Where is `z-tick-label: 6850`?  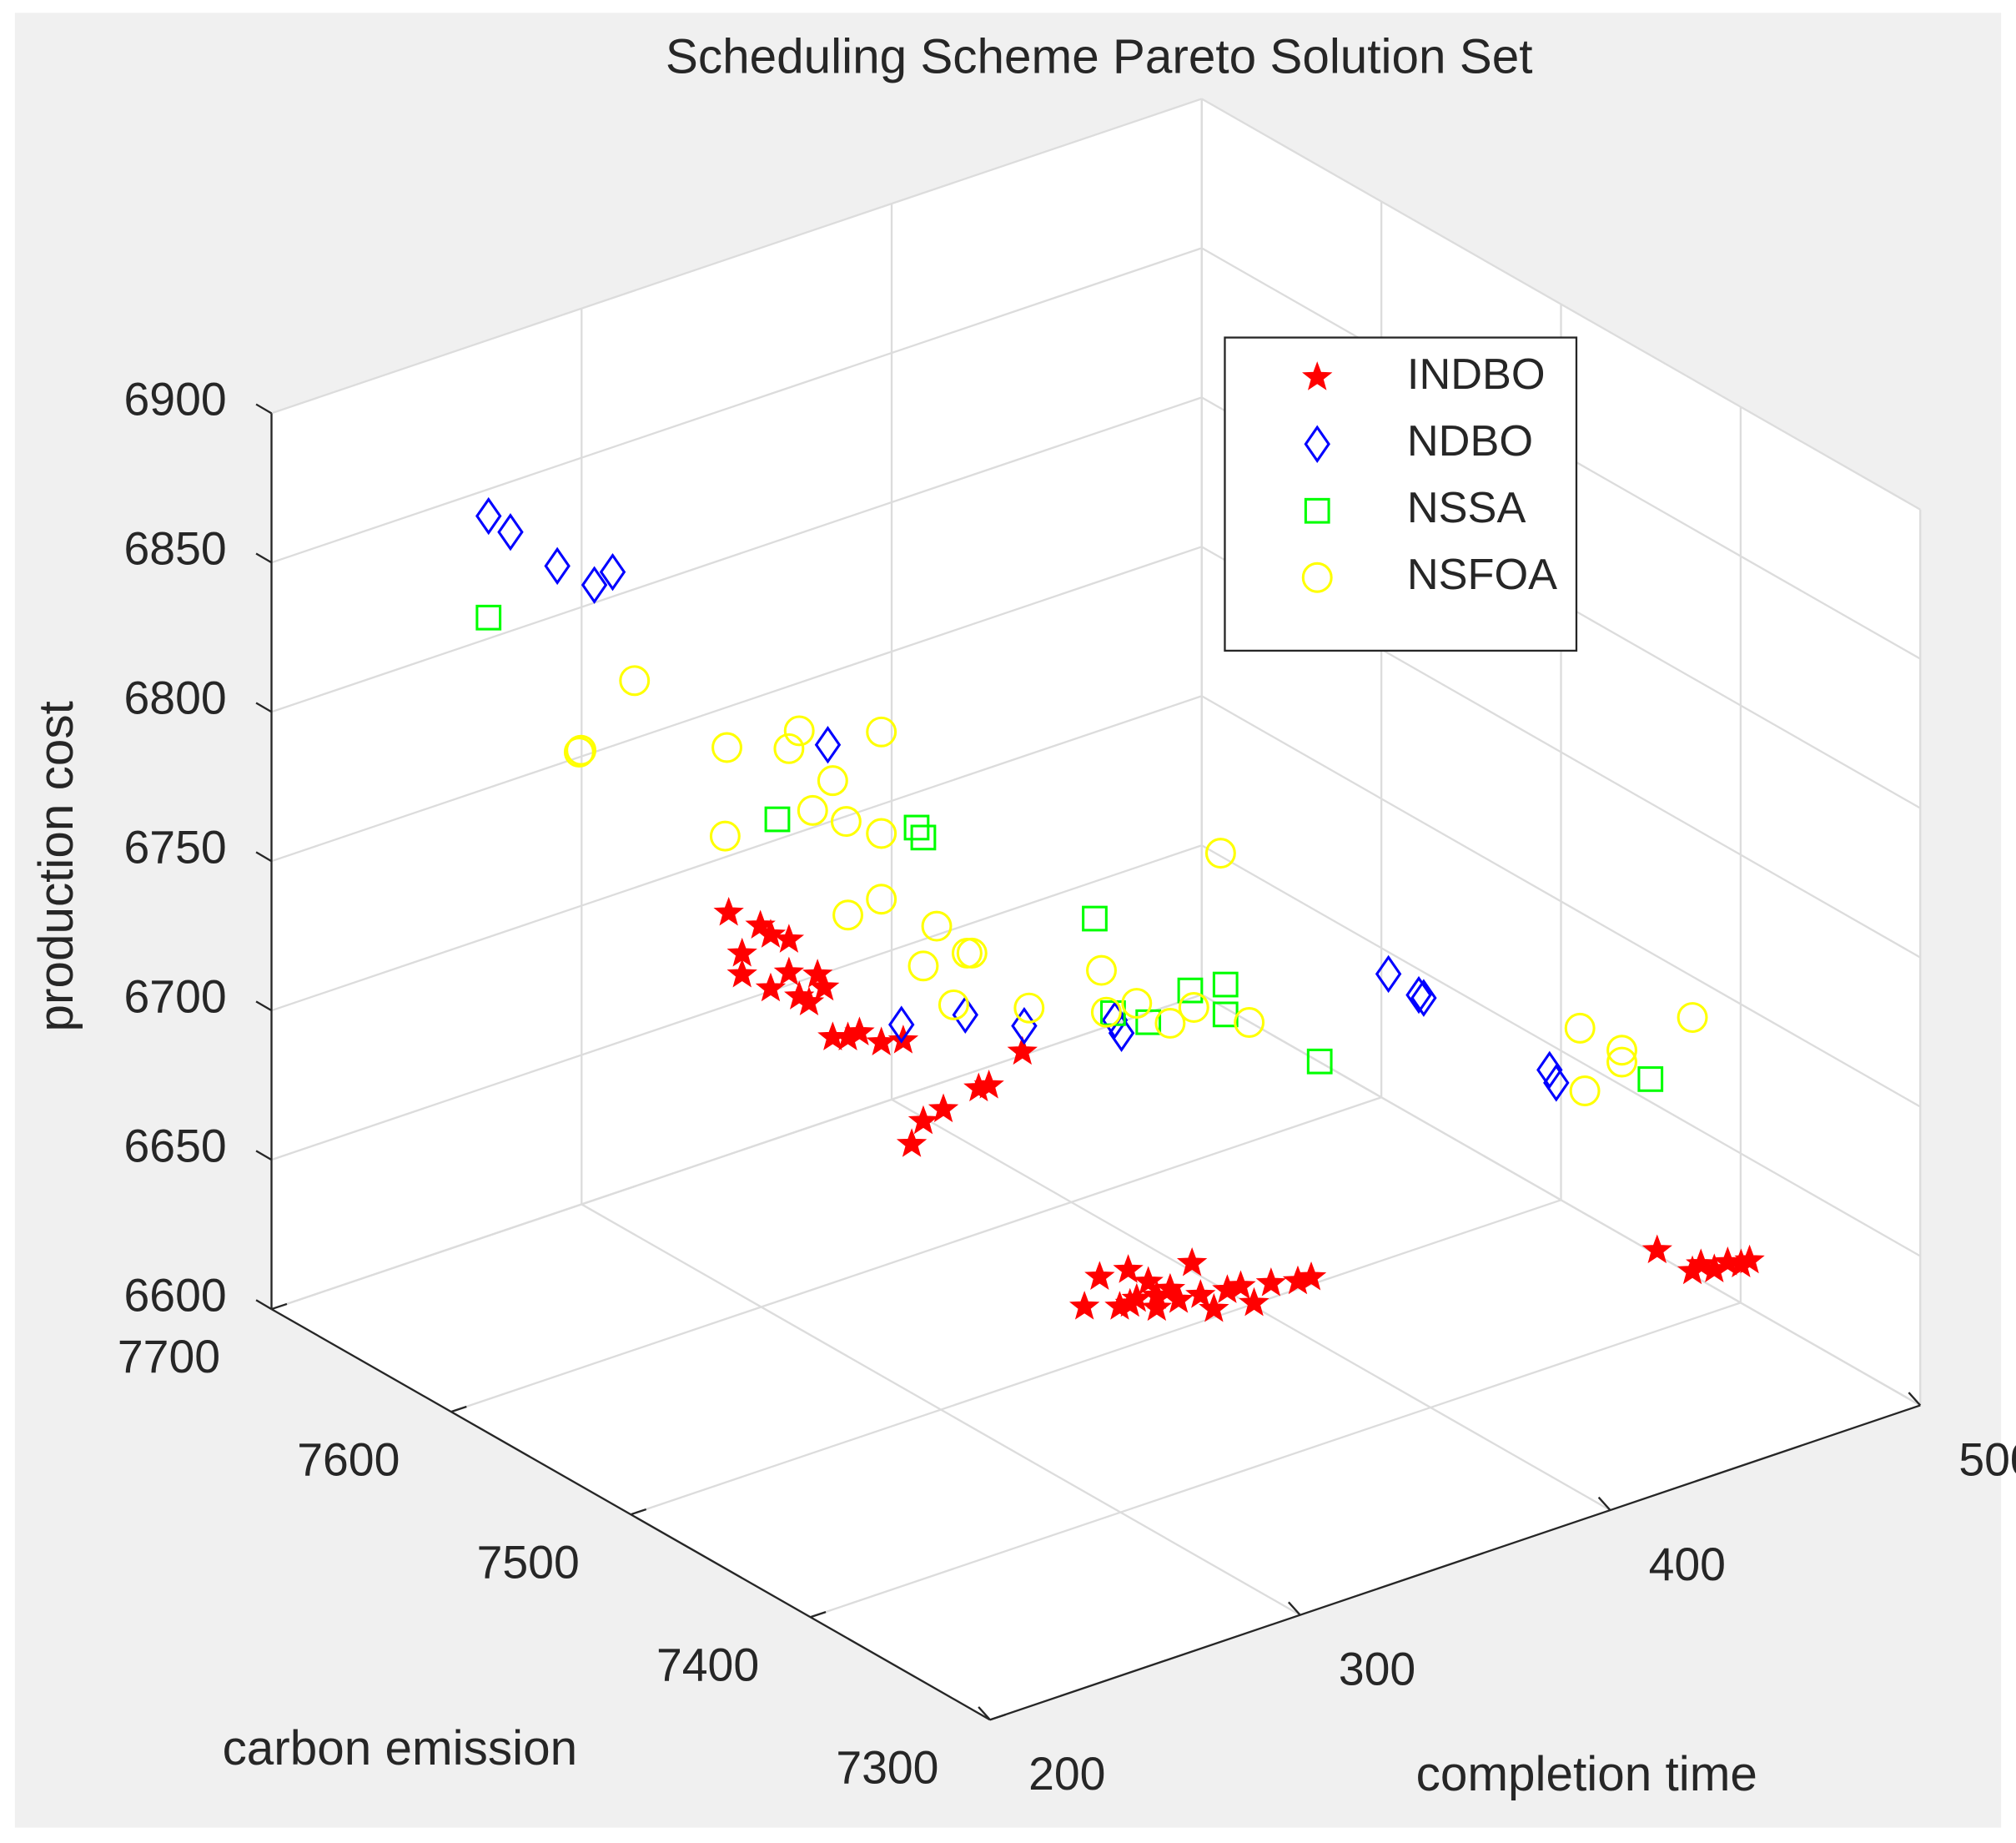
z-tick-label: 6850 is located at coordinates (176, 549).